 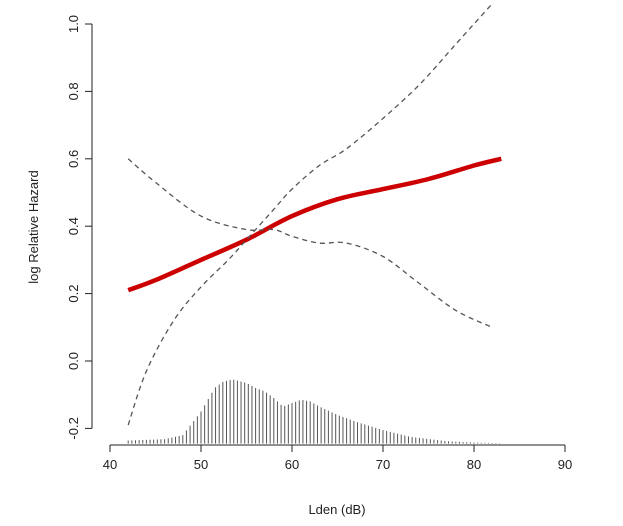 I want to click on histogram, so click(x=313, y=411).